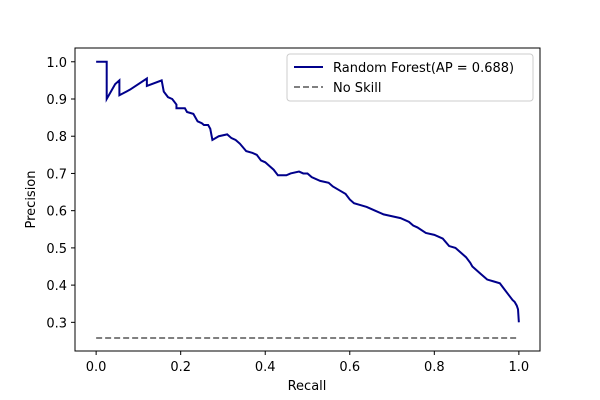  I want to click on y-tick-label: 0.9, so click(56, 100).